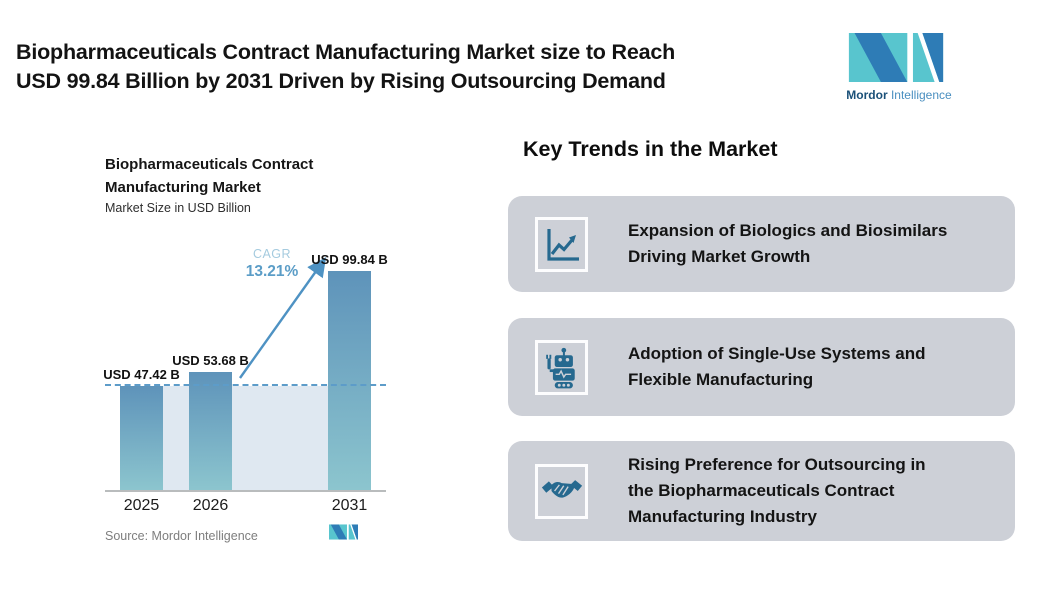 The height and width of the screenshot is (592, 1041). What do you see at coordinates (210, 360) in the screenshot?
I see `bar-value-label: USD 53.68 B` at bounding box center [210, 360].